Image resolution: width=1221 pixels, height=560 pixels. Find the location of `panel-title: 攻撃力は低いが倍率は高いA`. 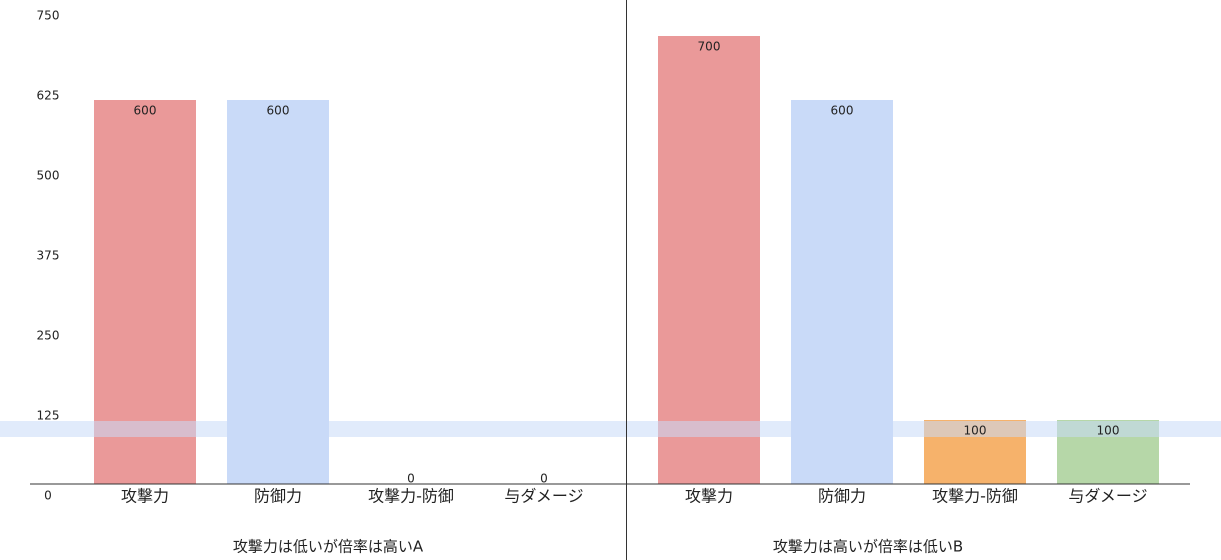

panel-title: 攻撃力は低いが倍率は高いA is located at coordinates (328, 547).